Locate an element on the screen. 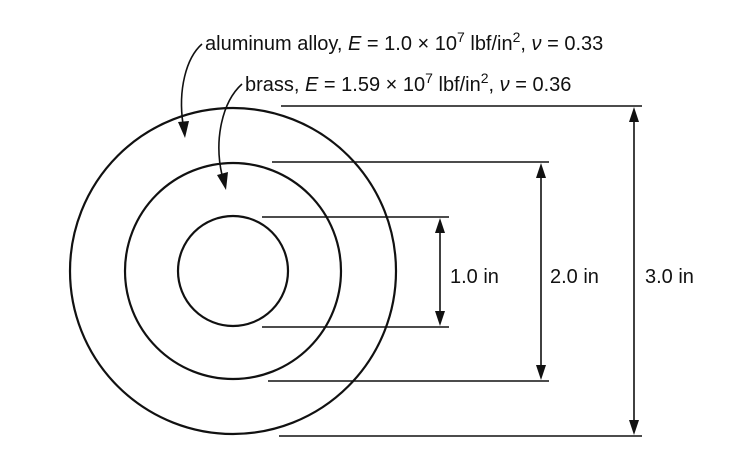 Image resolution: width=744 pixels, height=459 pixels. dimension-small is located at coordinates (440, 272).